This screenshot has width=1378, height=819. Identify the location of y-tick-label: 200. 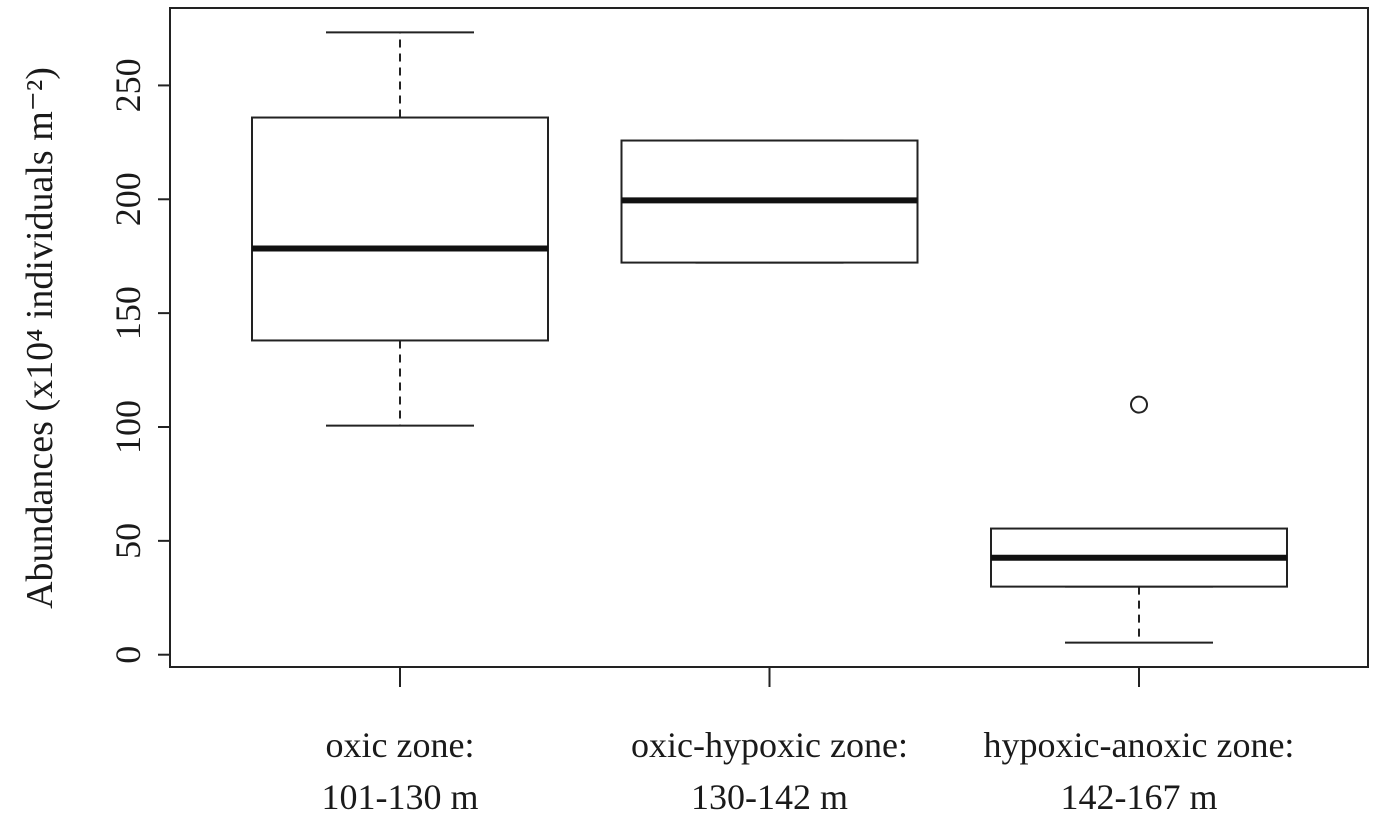
(128, 199).